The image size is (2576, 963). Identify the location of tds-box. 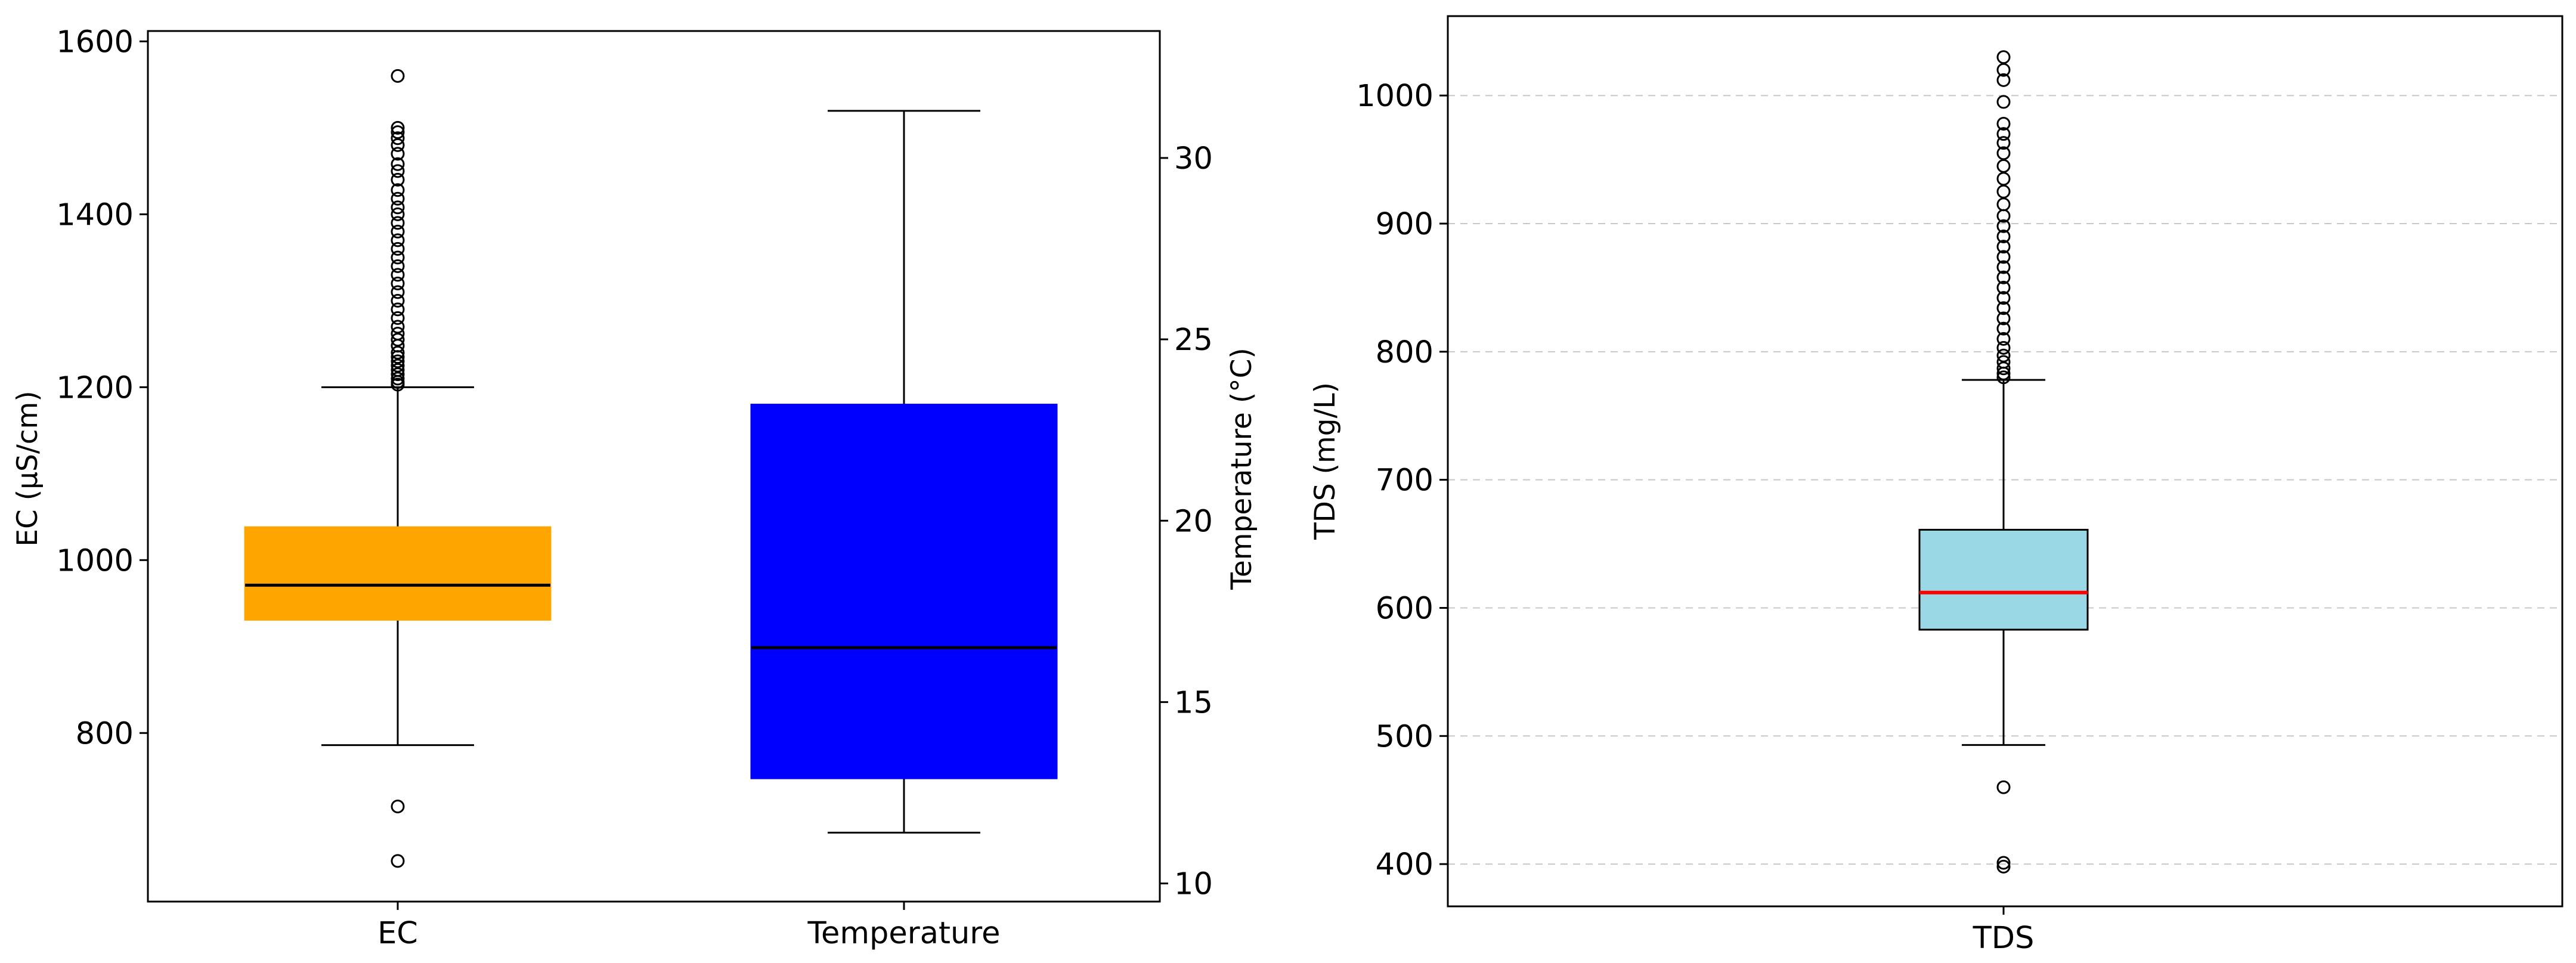
(2003, 579).